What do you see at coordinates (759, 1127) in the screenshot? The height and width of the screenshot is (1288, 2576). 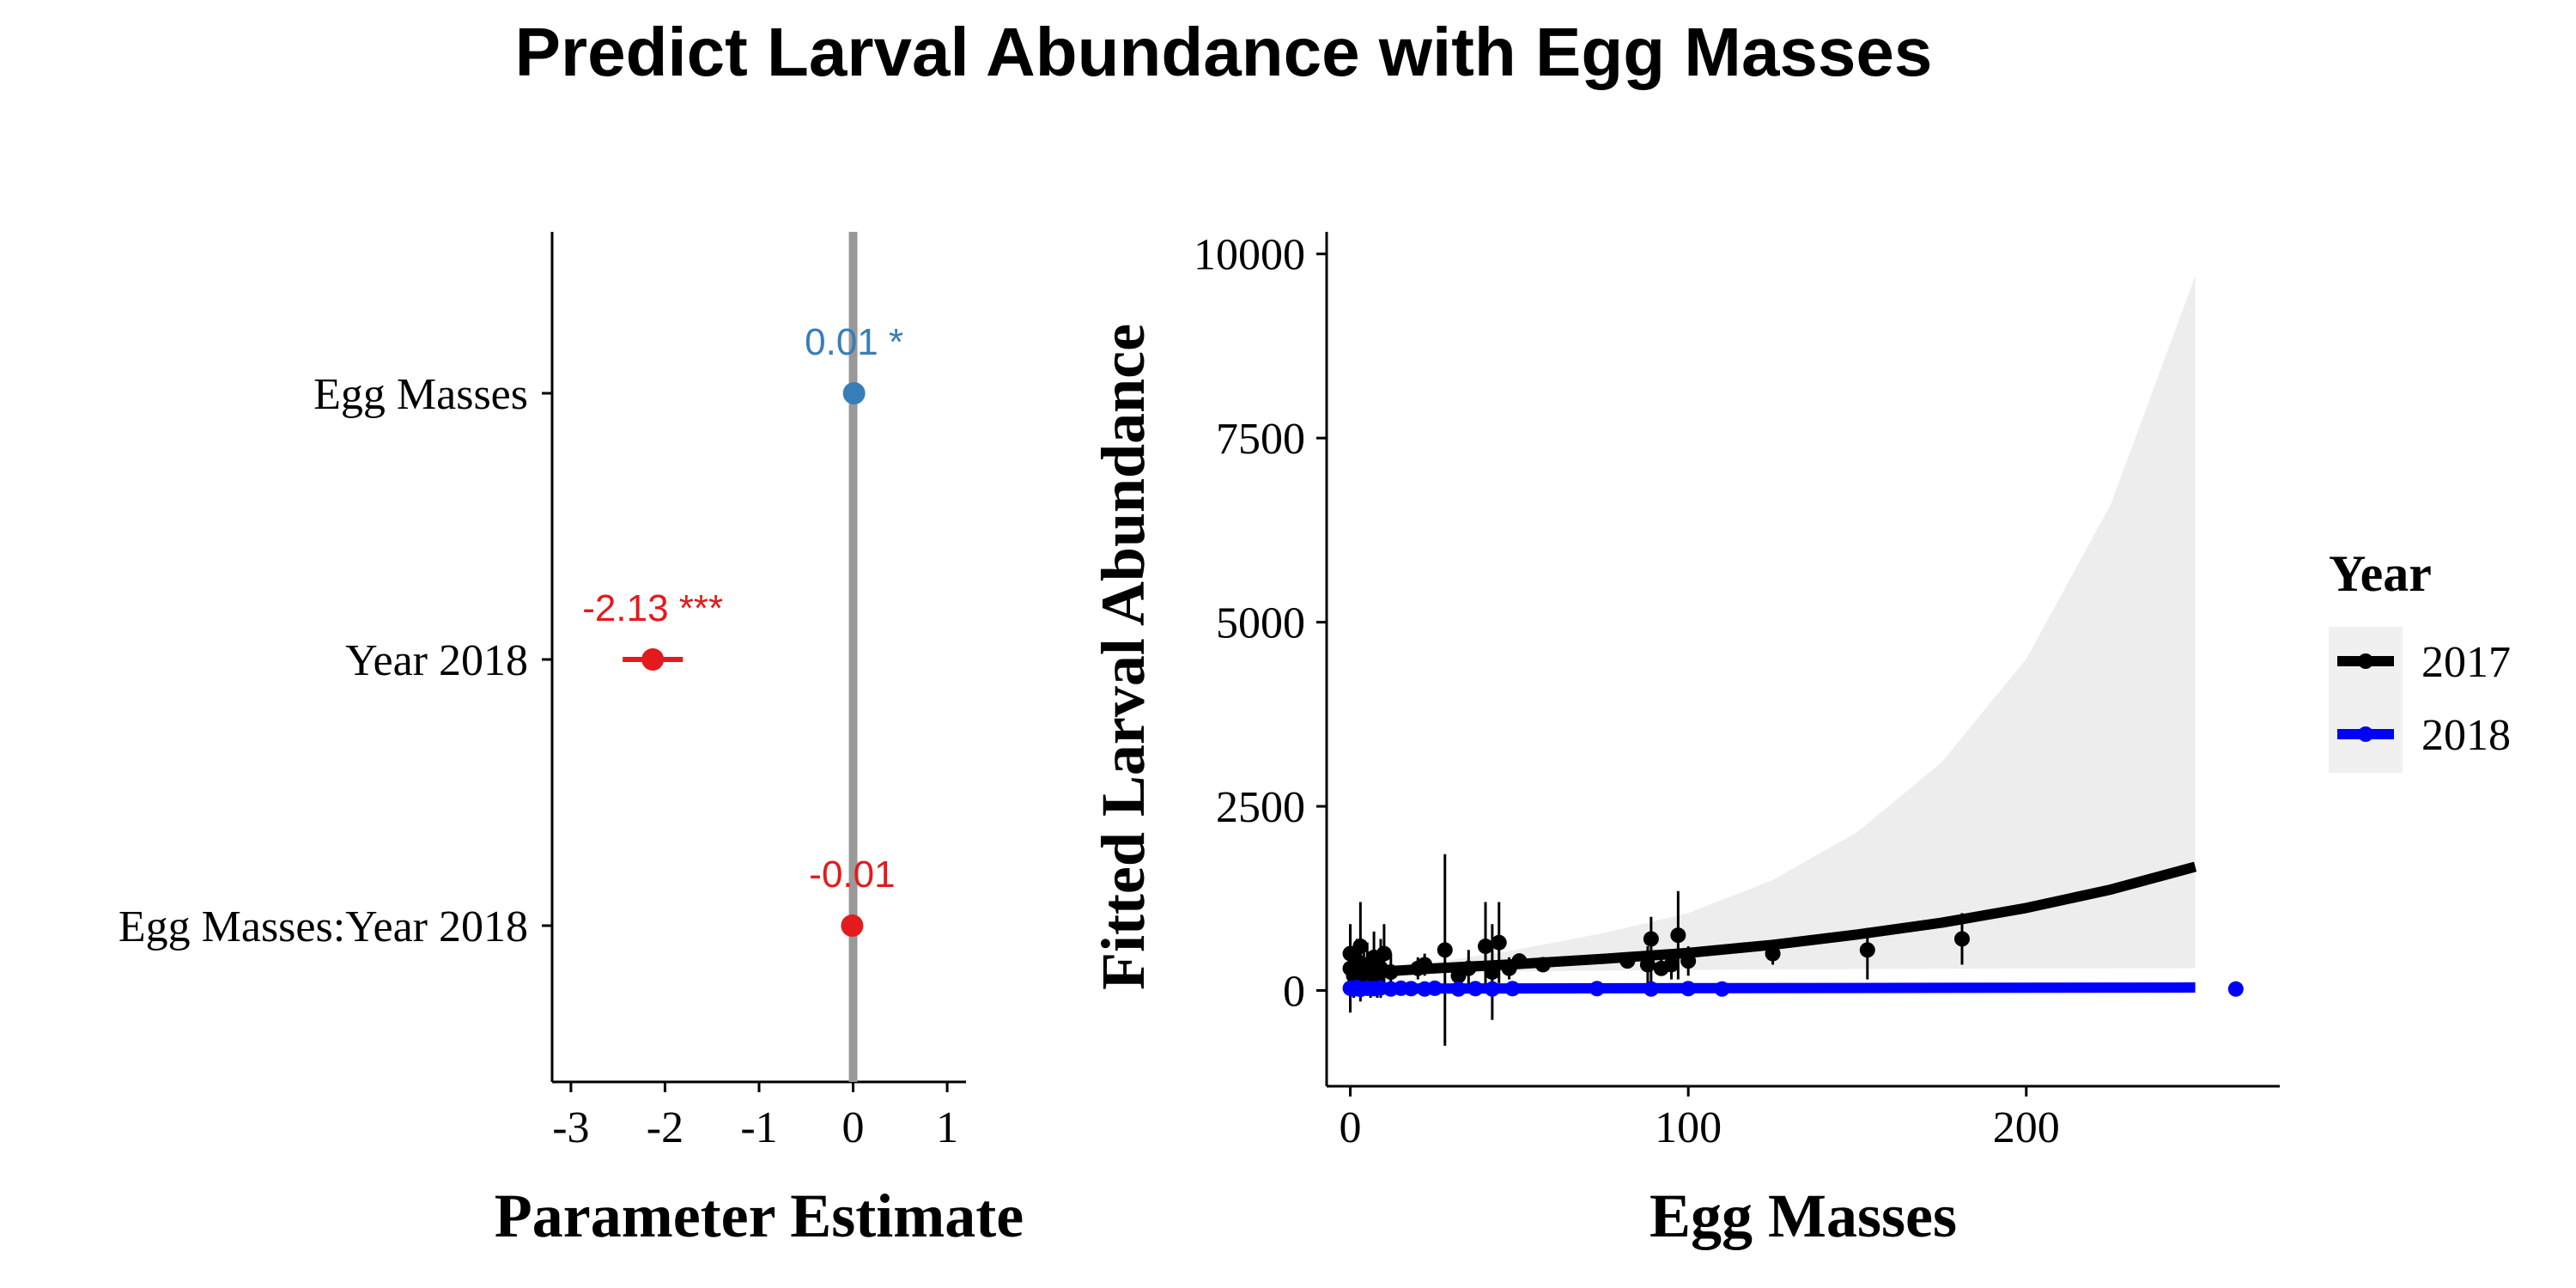 I see `coef-x-tick-label: -1` at bounding box center [759, 1127].